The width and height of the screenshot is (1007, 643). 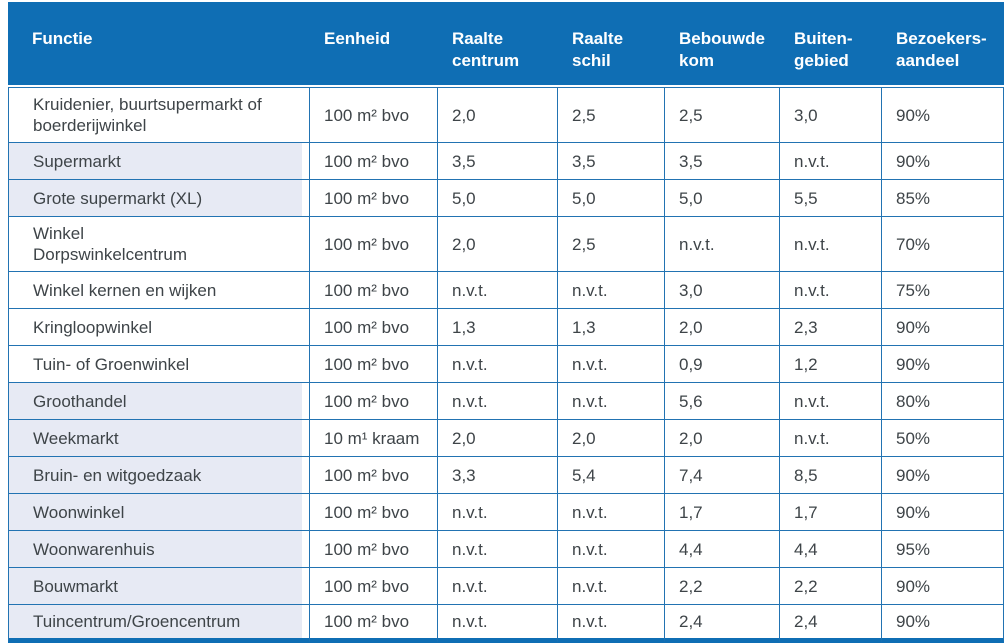 What do you see at coordinates (498, 475) in the screenshot?
I see `cell-raalte_centrum: 3,3` at bounding box center [498, 475].